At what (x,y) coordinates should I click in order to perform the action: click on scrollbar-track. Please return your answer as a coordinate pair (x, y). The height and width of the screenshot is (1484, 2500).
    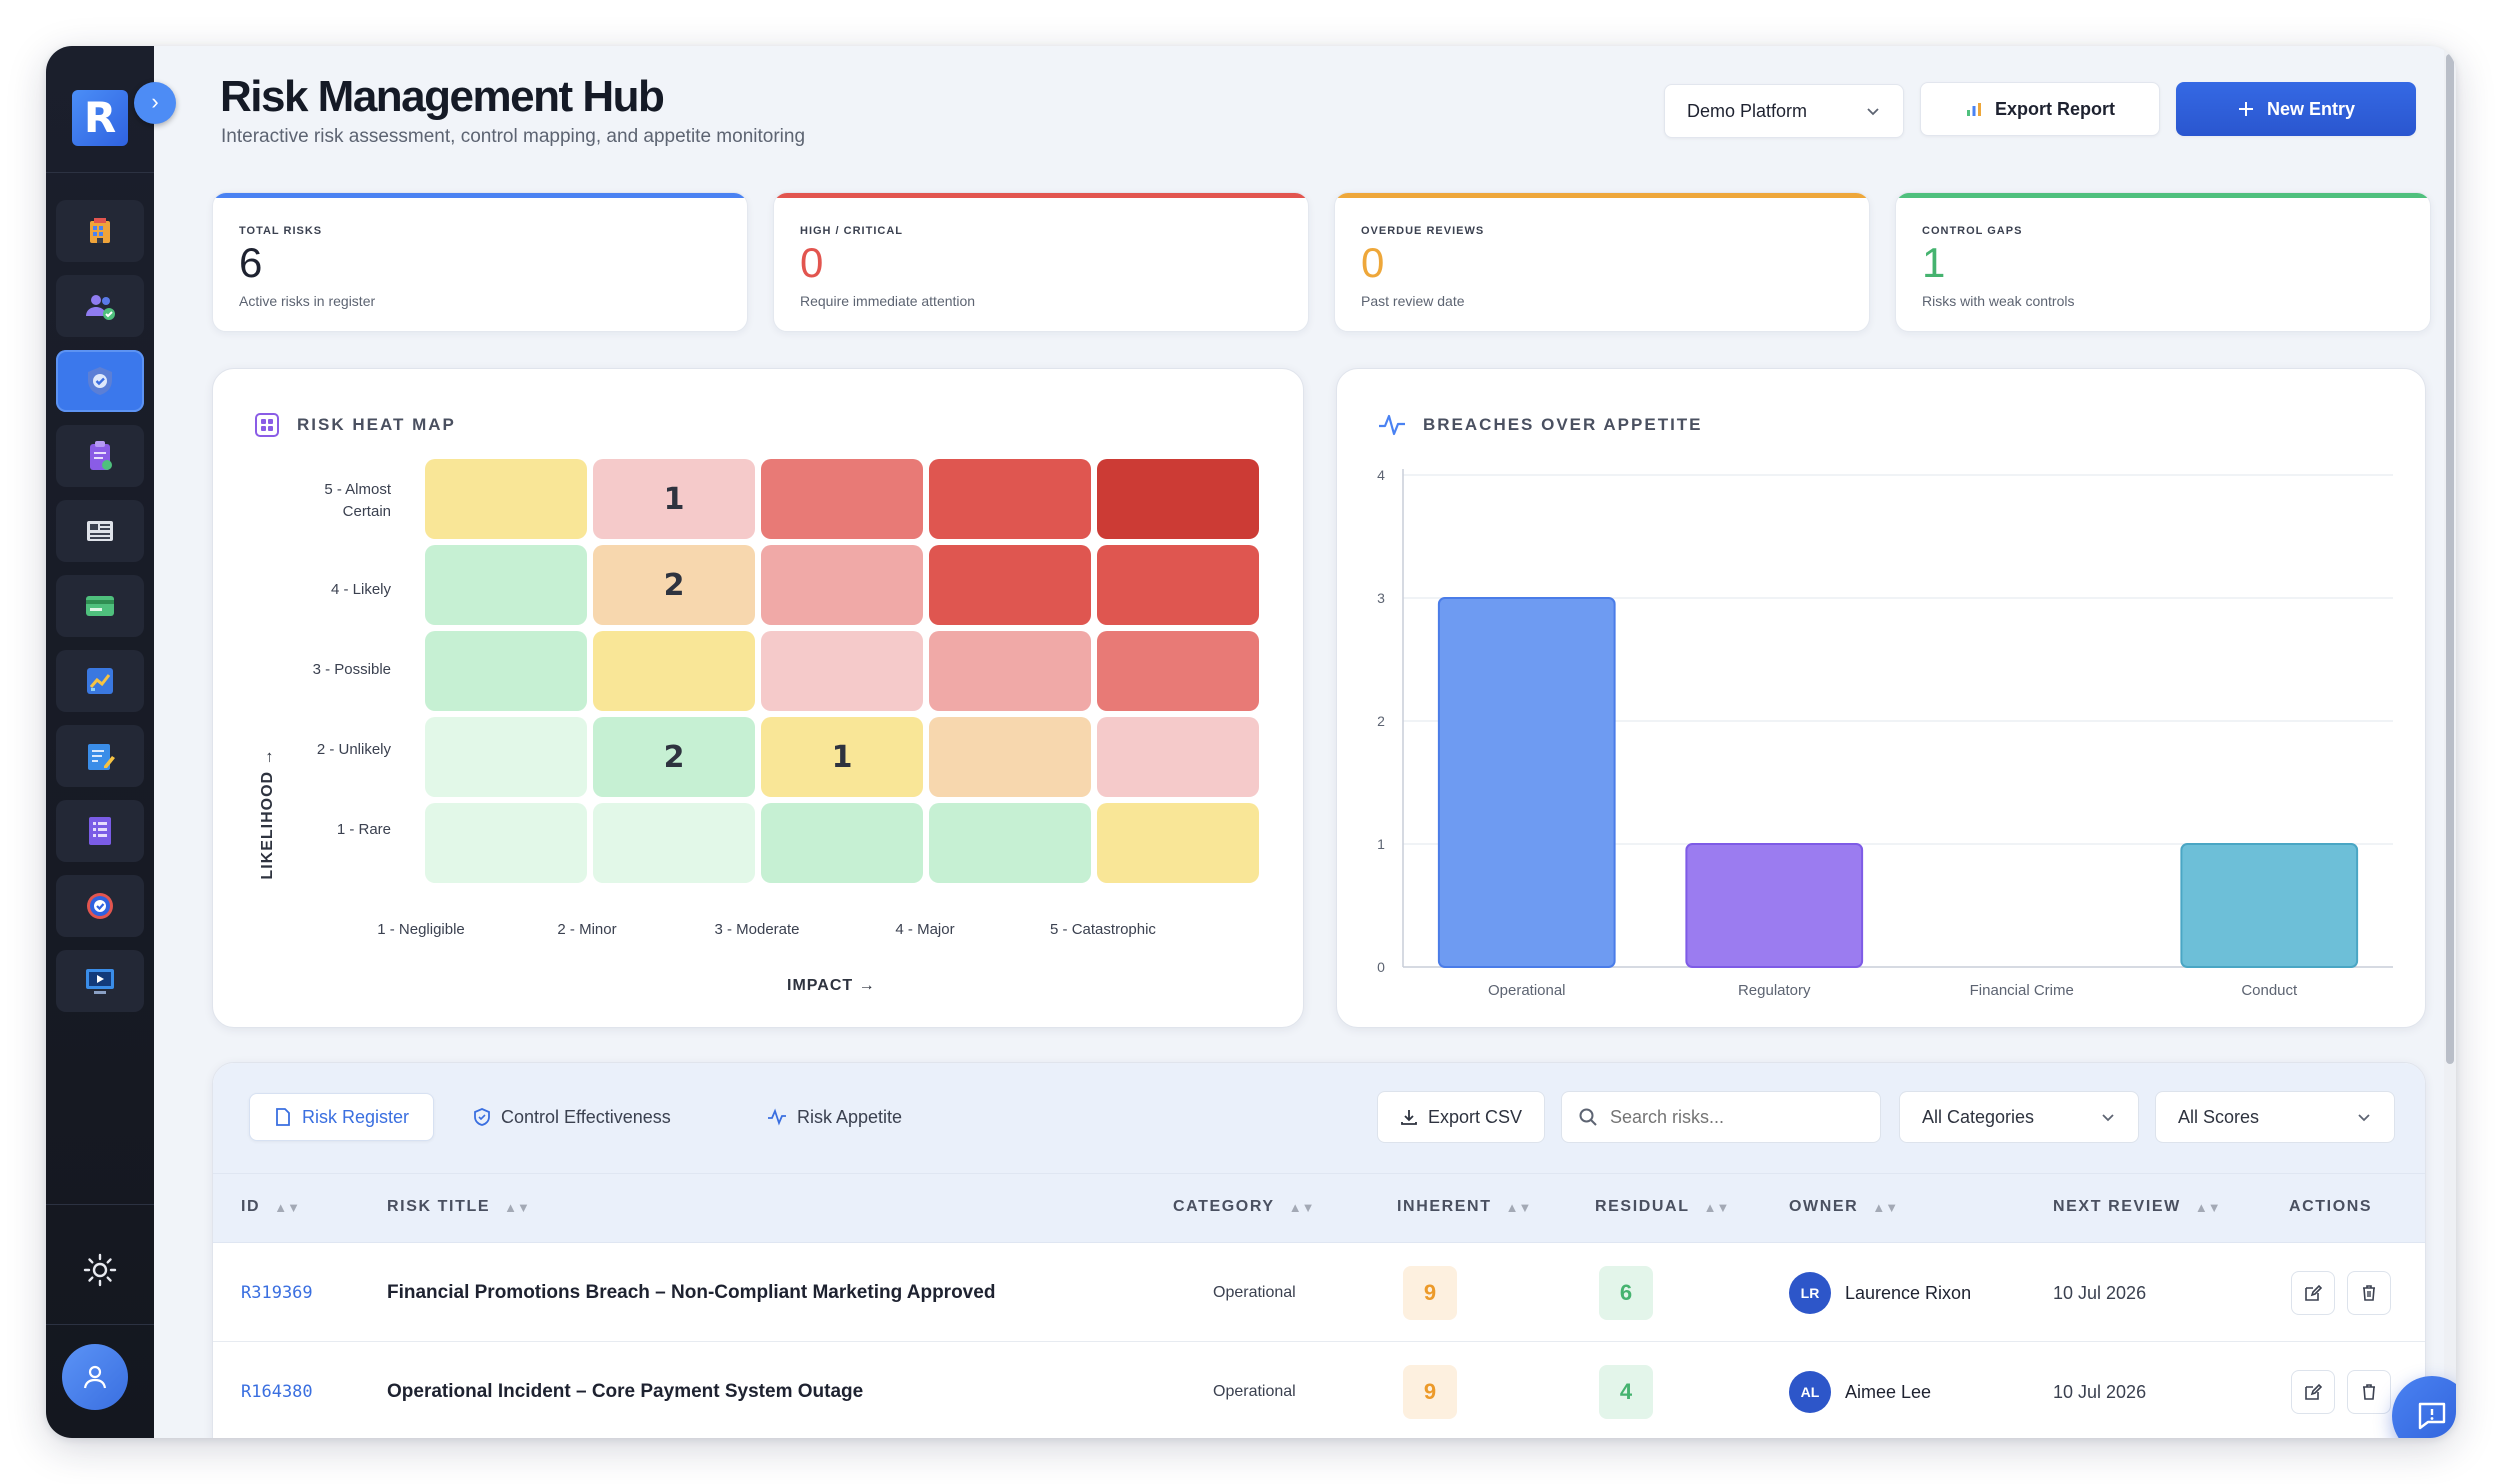
    Looking at the image, I should click on (2450, 742).